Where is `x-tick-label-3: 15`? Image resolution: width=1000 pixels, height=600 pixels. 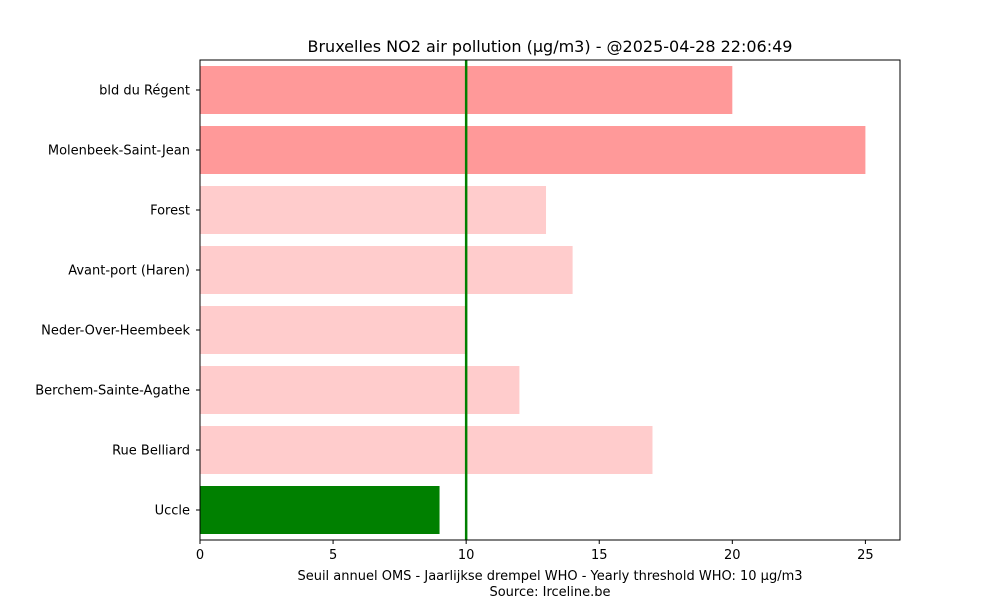 x-tick-label-3: 15 is located at coordinates (599, 555).